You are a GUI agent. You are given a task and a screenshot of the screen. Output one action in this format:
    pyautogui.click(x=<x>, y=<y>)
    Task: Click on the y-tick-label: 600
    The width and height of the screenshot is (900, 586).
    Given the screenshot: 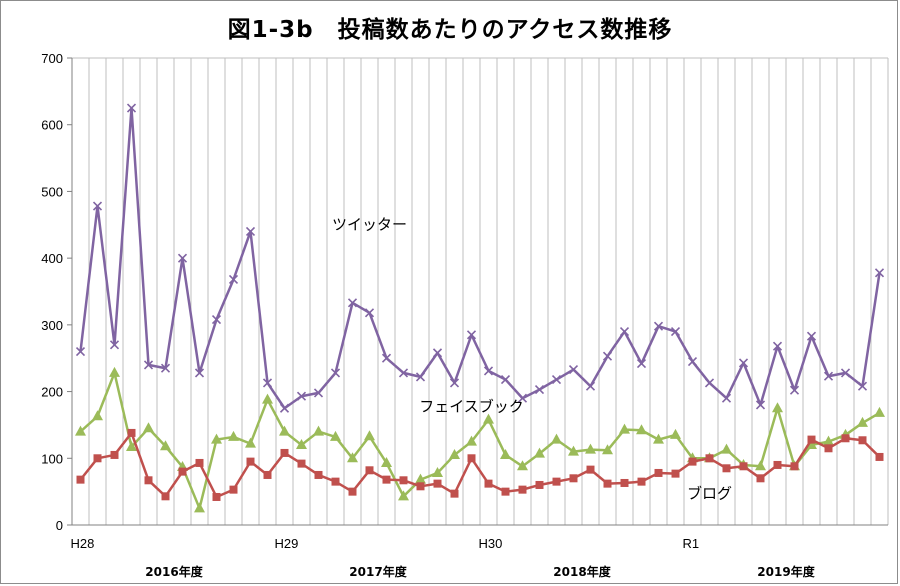 What is the action you would take?
    pyautogui.click(x=52, y=125)
    